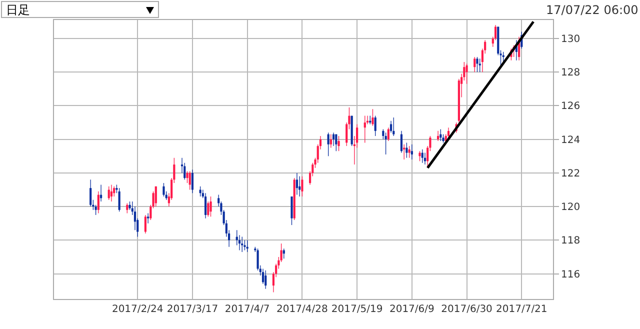 The width and height of the screenshot is (640, 329). Describe the element at coordinates (522, 309) in the screenshot. I see `x-tick-label: 2017/7/21` at that location.